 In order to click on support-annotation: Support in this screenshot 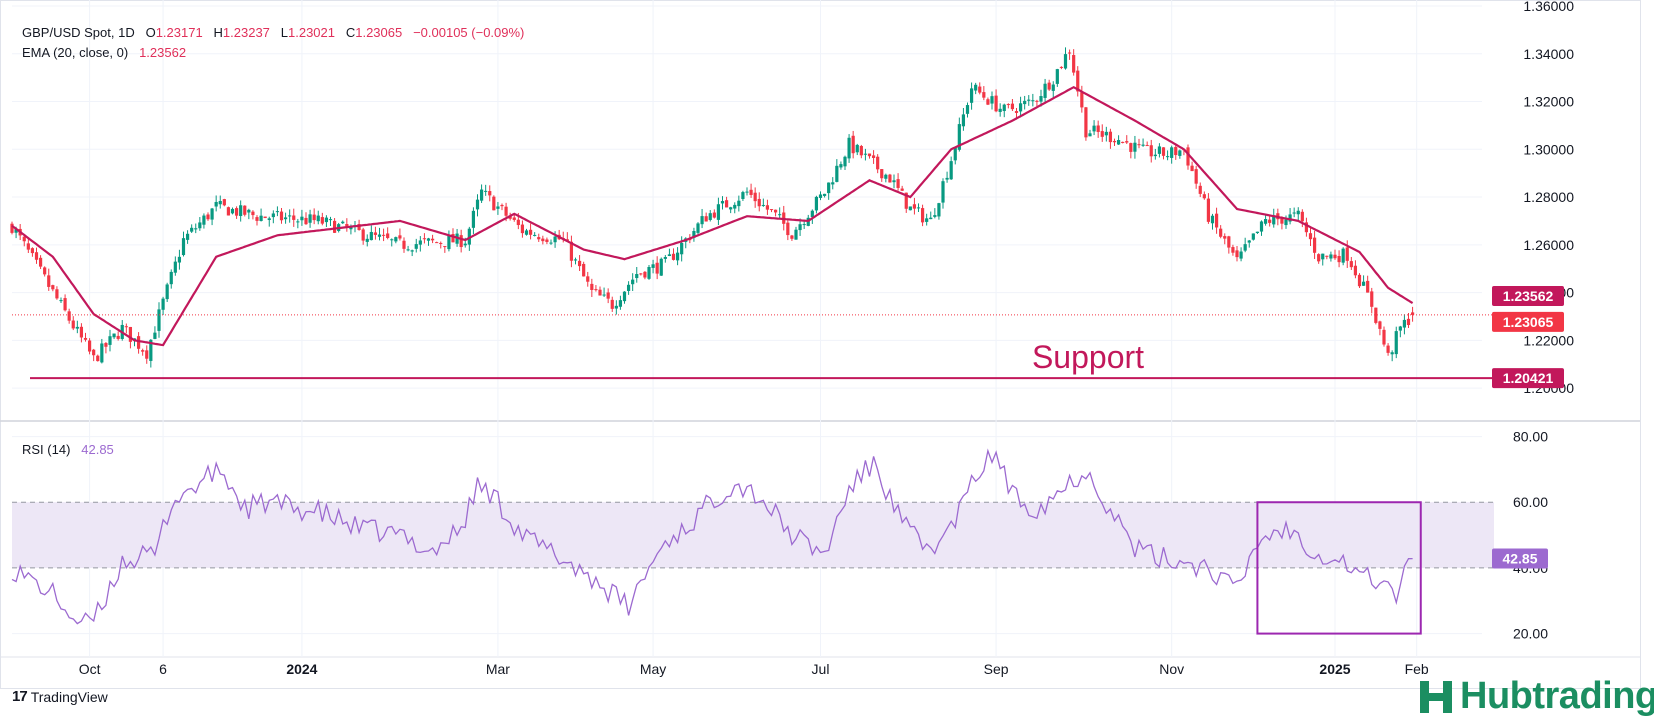, I will do `click(1088, 357)`.